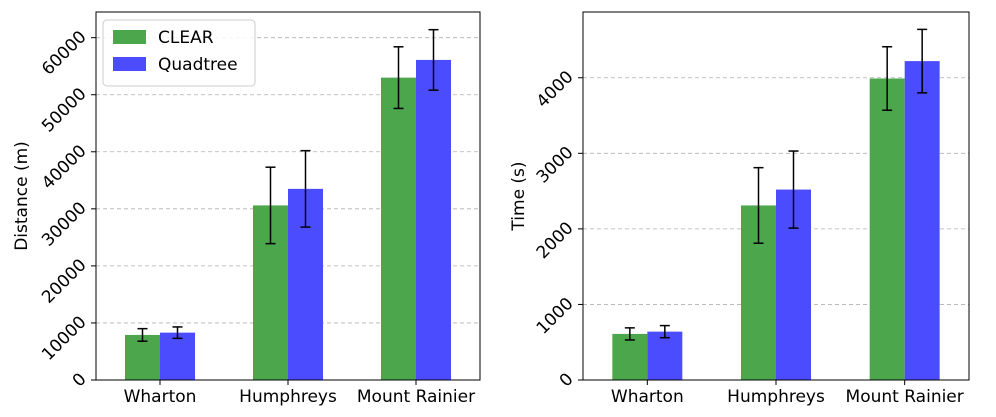 Image resolution: width=996 pixels, height=417 pixels. Describe the element at coordinates (555, 89) in the screenshot. I see `y-tick-label: 4000` at that location.